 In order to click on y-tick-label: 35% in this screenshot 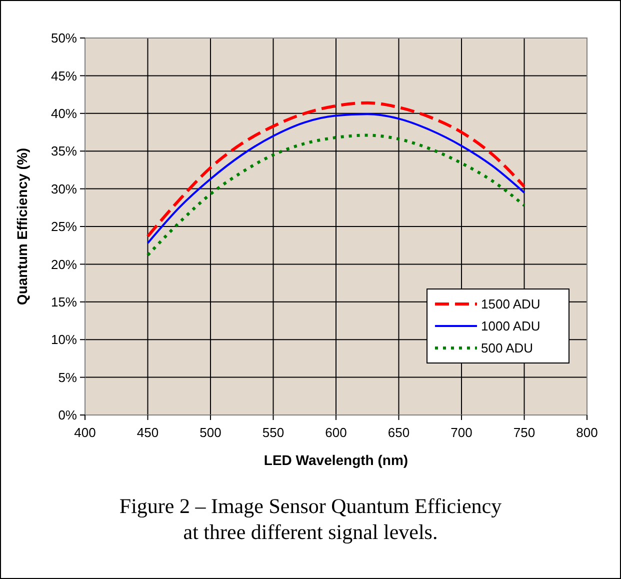, I will do `click(64, 151)`.